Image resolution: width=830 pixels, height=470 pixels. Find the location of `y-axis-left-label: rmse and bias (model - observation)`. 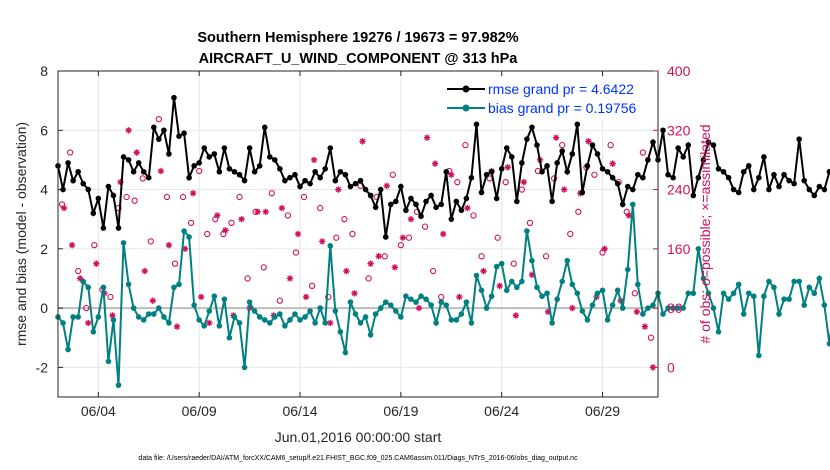

y-axis-left-label: rmse and bias (model - observation) is located at coordinates (21, 234).